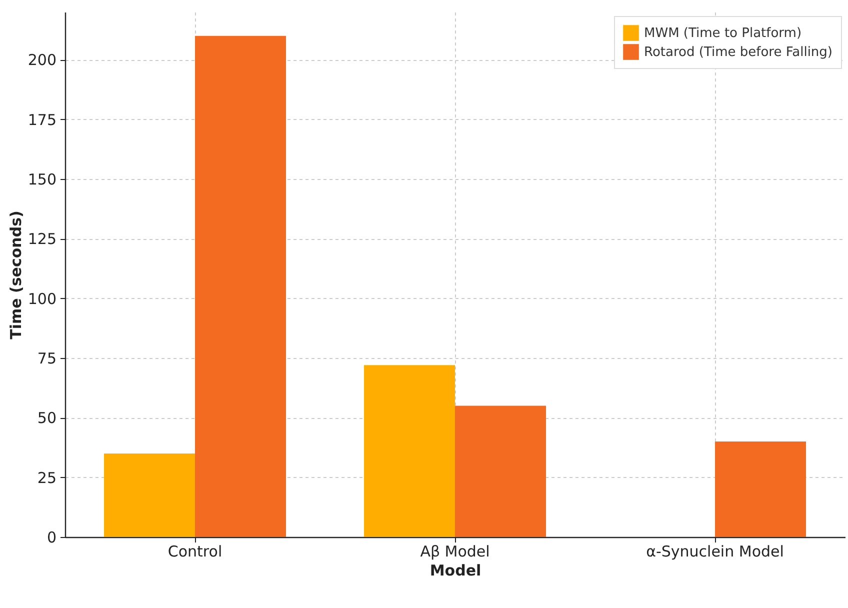 The height and width of the screenshot is (608, 848). Describe the element at coordinates (455, 551) in the screenshot. I see `x-tick-label: Aβ Model` at that location.